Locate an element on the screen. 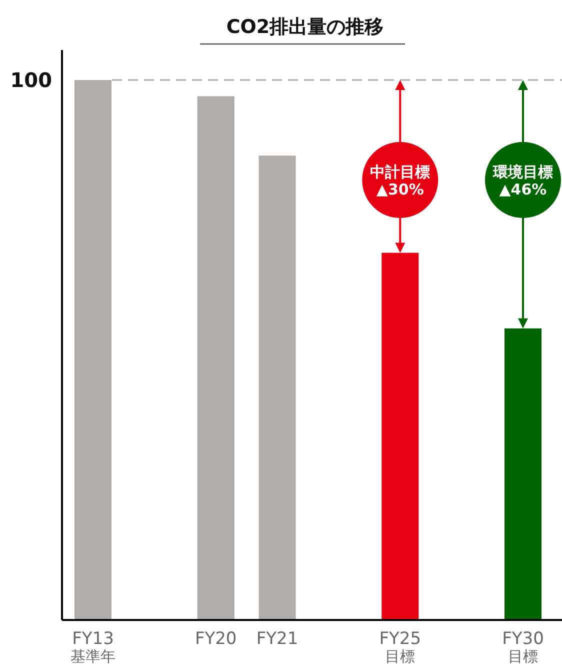  x-tick-label: FY13 基準年 is located at coordinates (93, 647).